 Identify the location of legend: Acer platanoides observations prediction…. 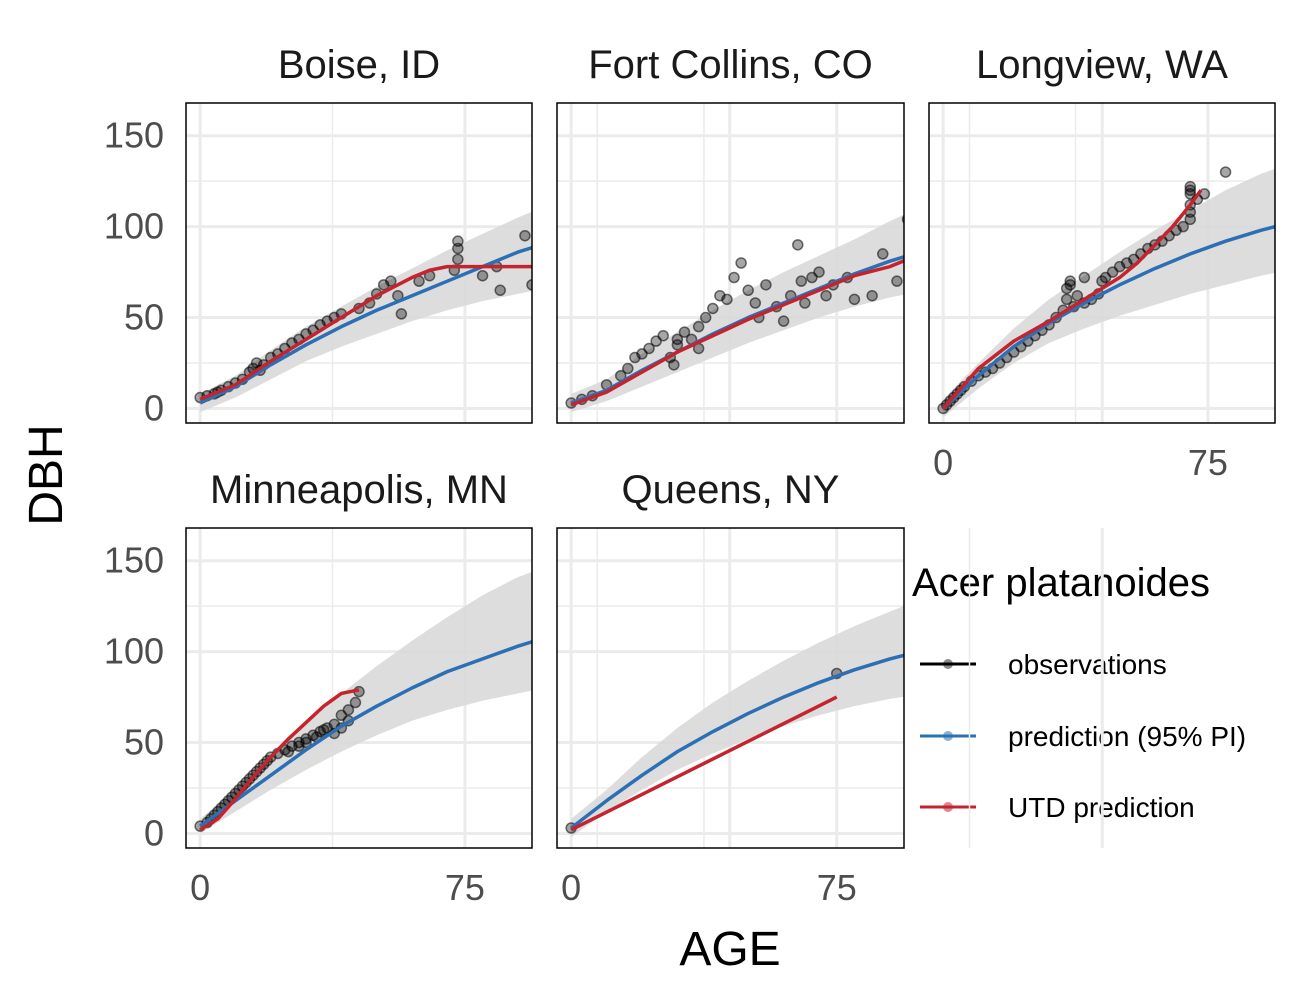
(1079, 692).